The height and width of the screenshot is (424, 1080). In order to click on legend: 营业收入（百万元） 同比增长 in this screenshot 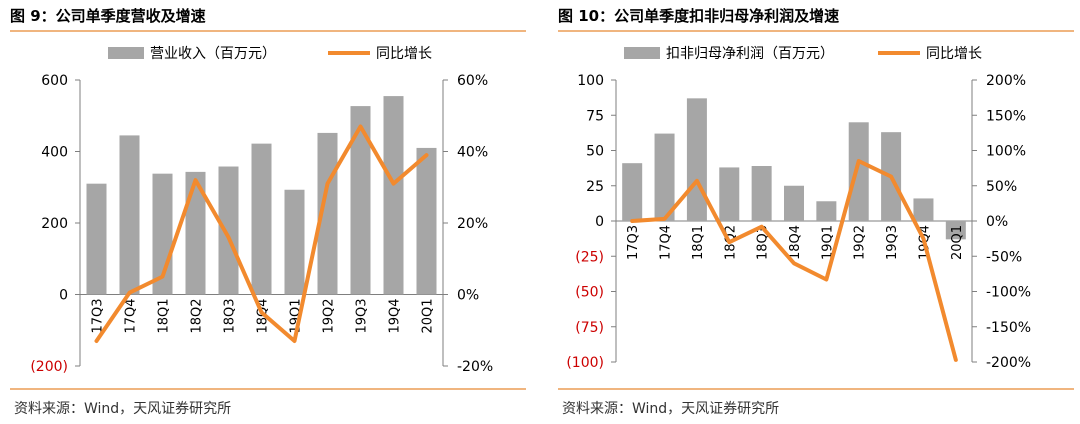, I will do `click(270, 54)`.